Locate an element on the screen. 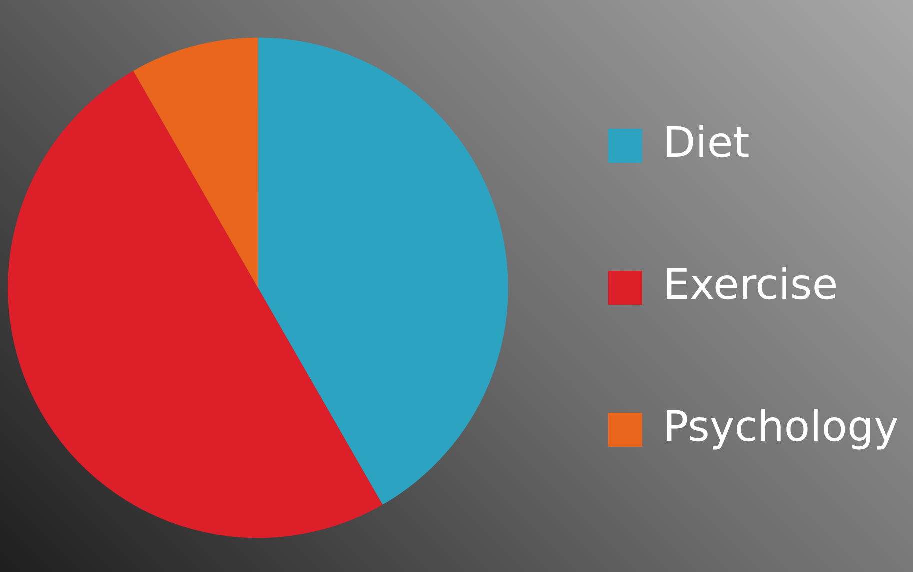 The image size is (913, 572). legend-label: Exercise is located at coordinates (750, 284).